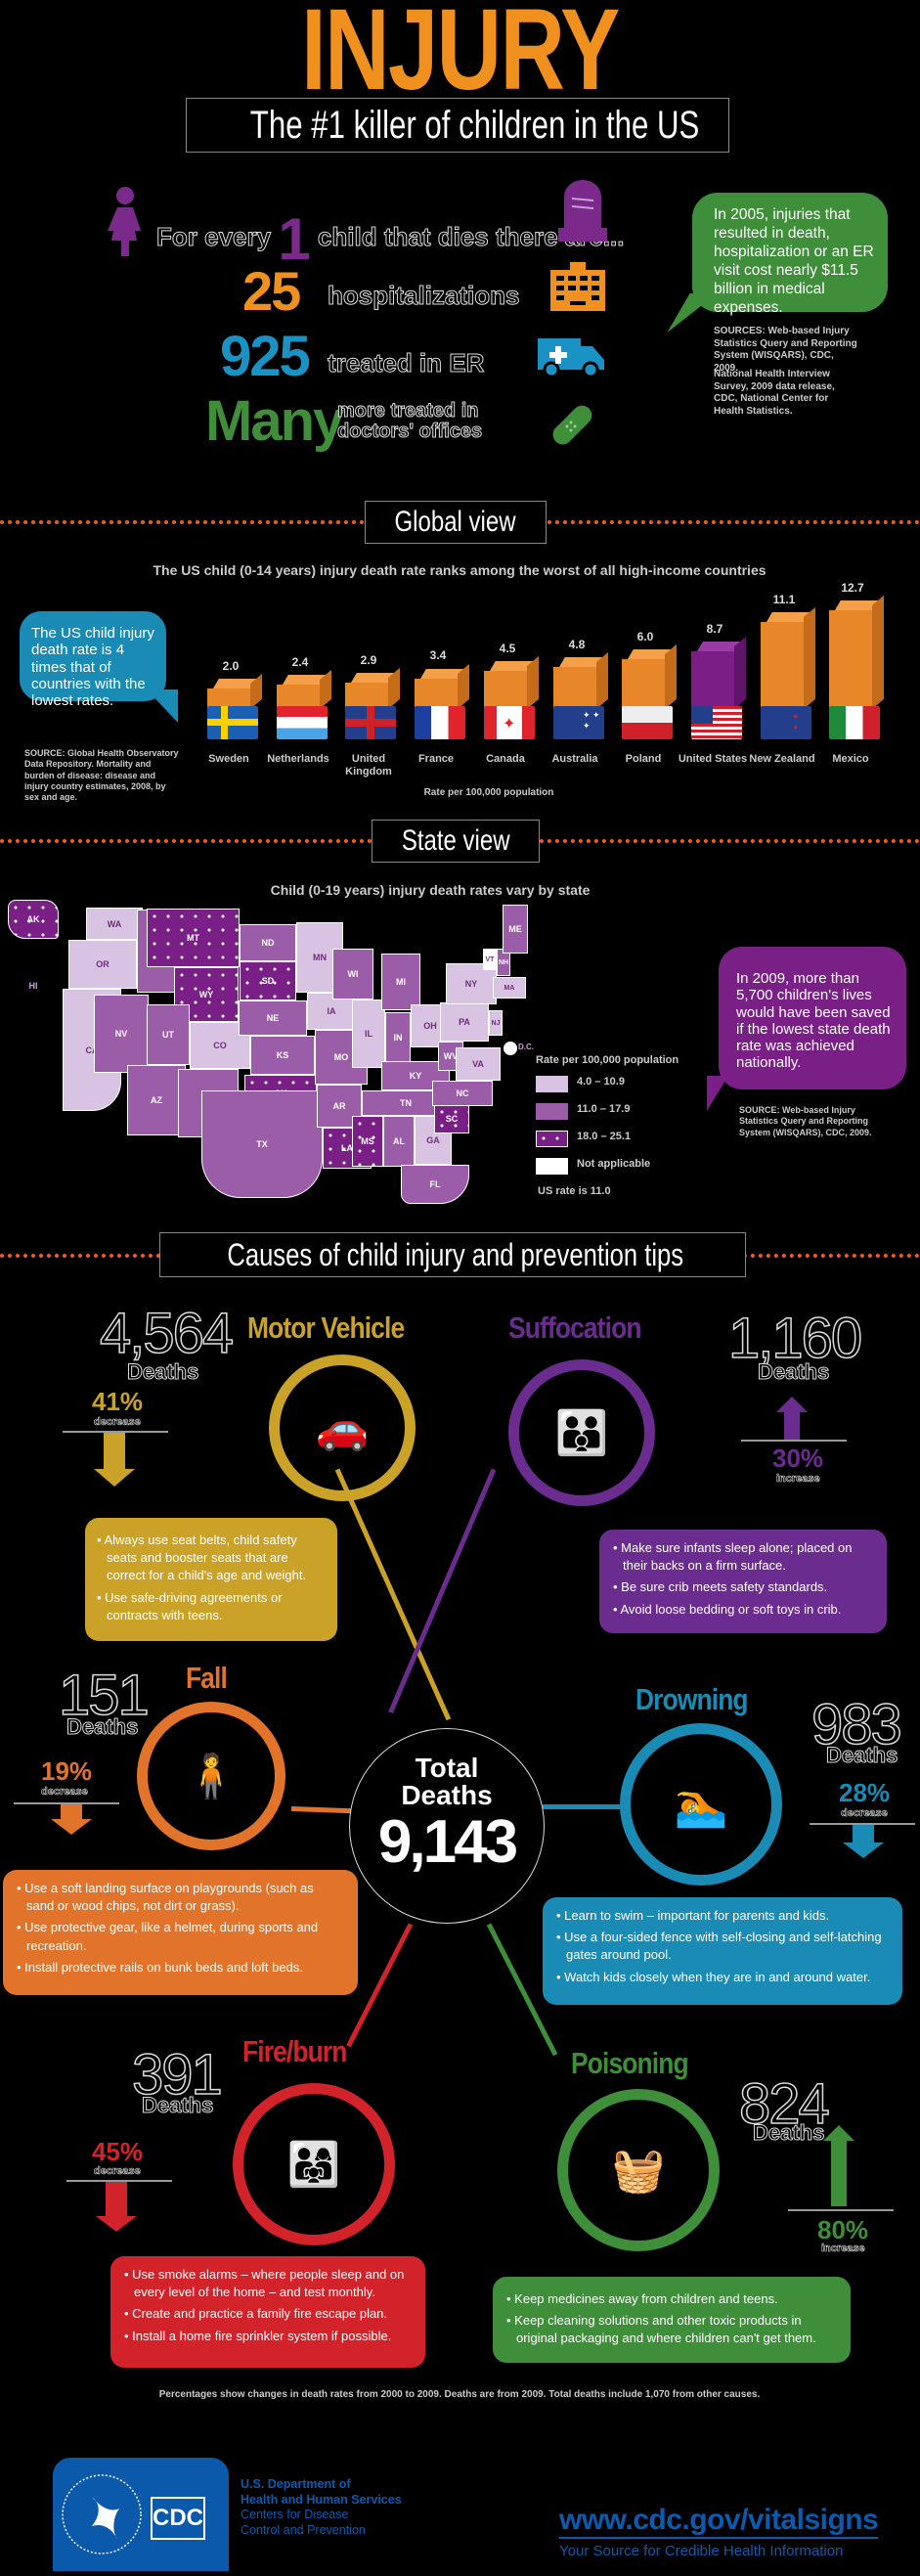  Describe the element at coordinates (64, 1793) in the screenshot. I see `fall-pct-label: decrease` at that location.